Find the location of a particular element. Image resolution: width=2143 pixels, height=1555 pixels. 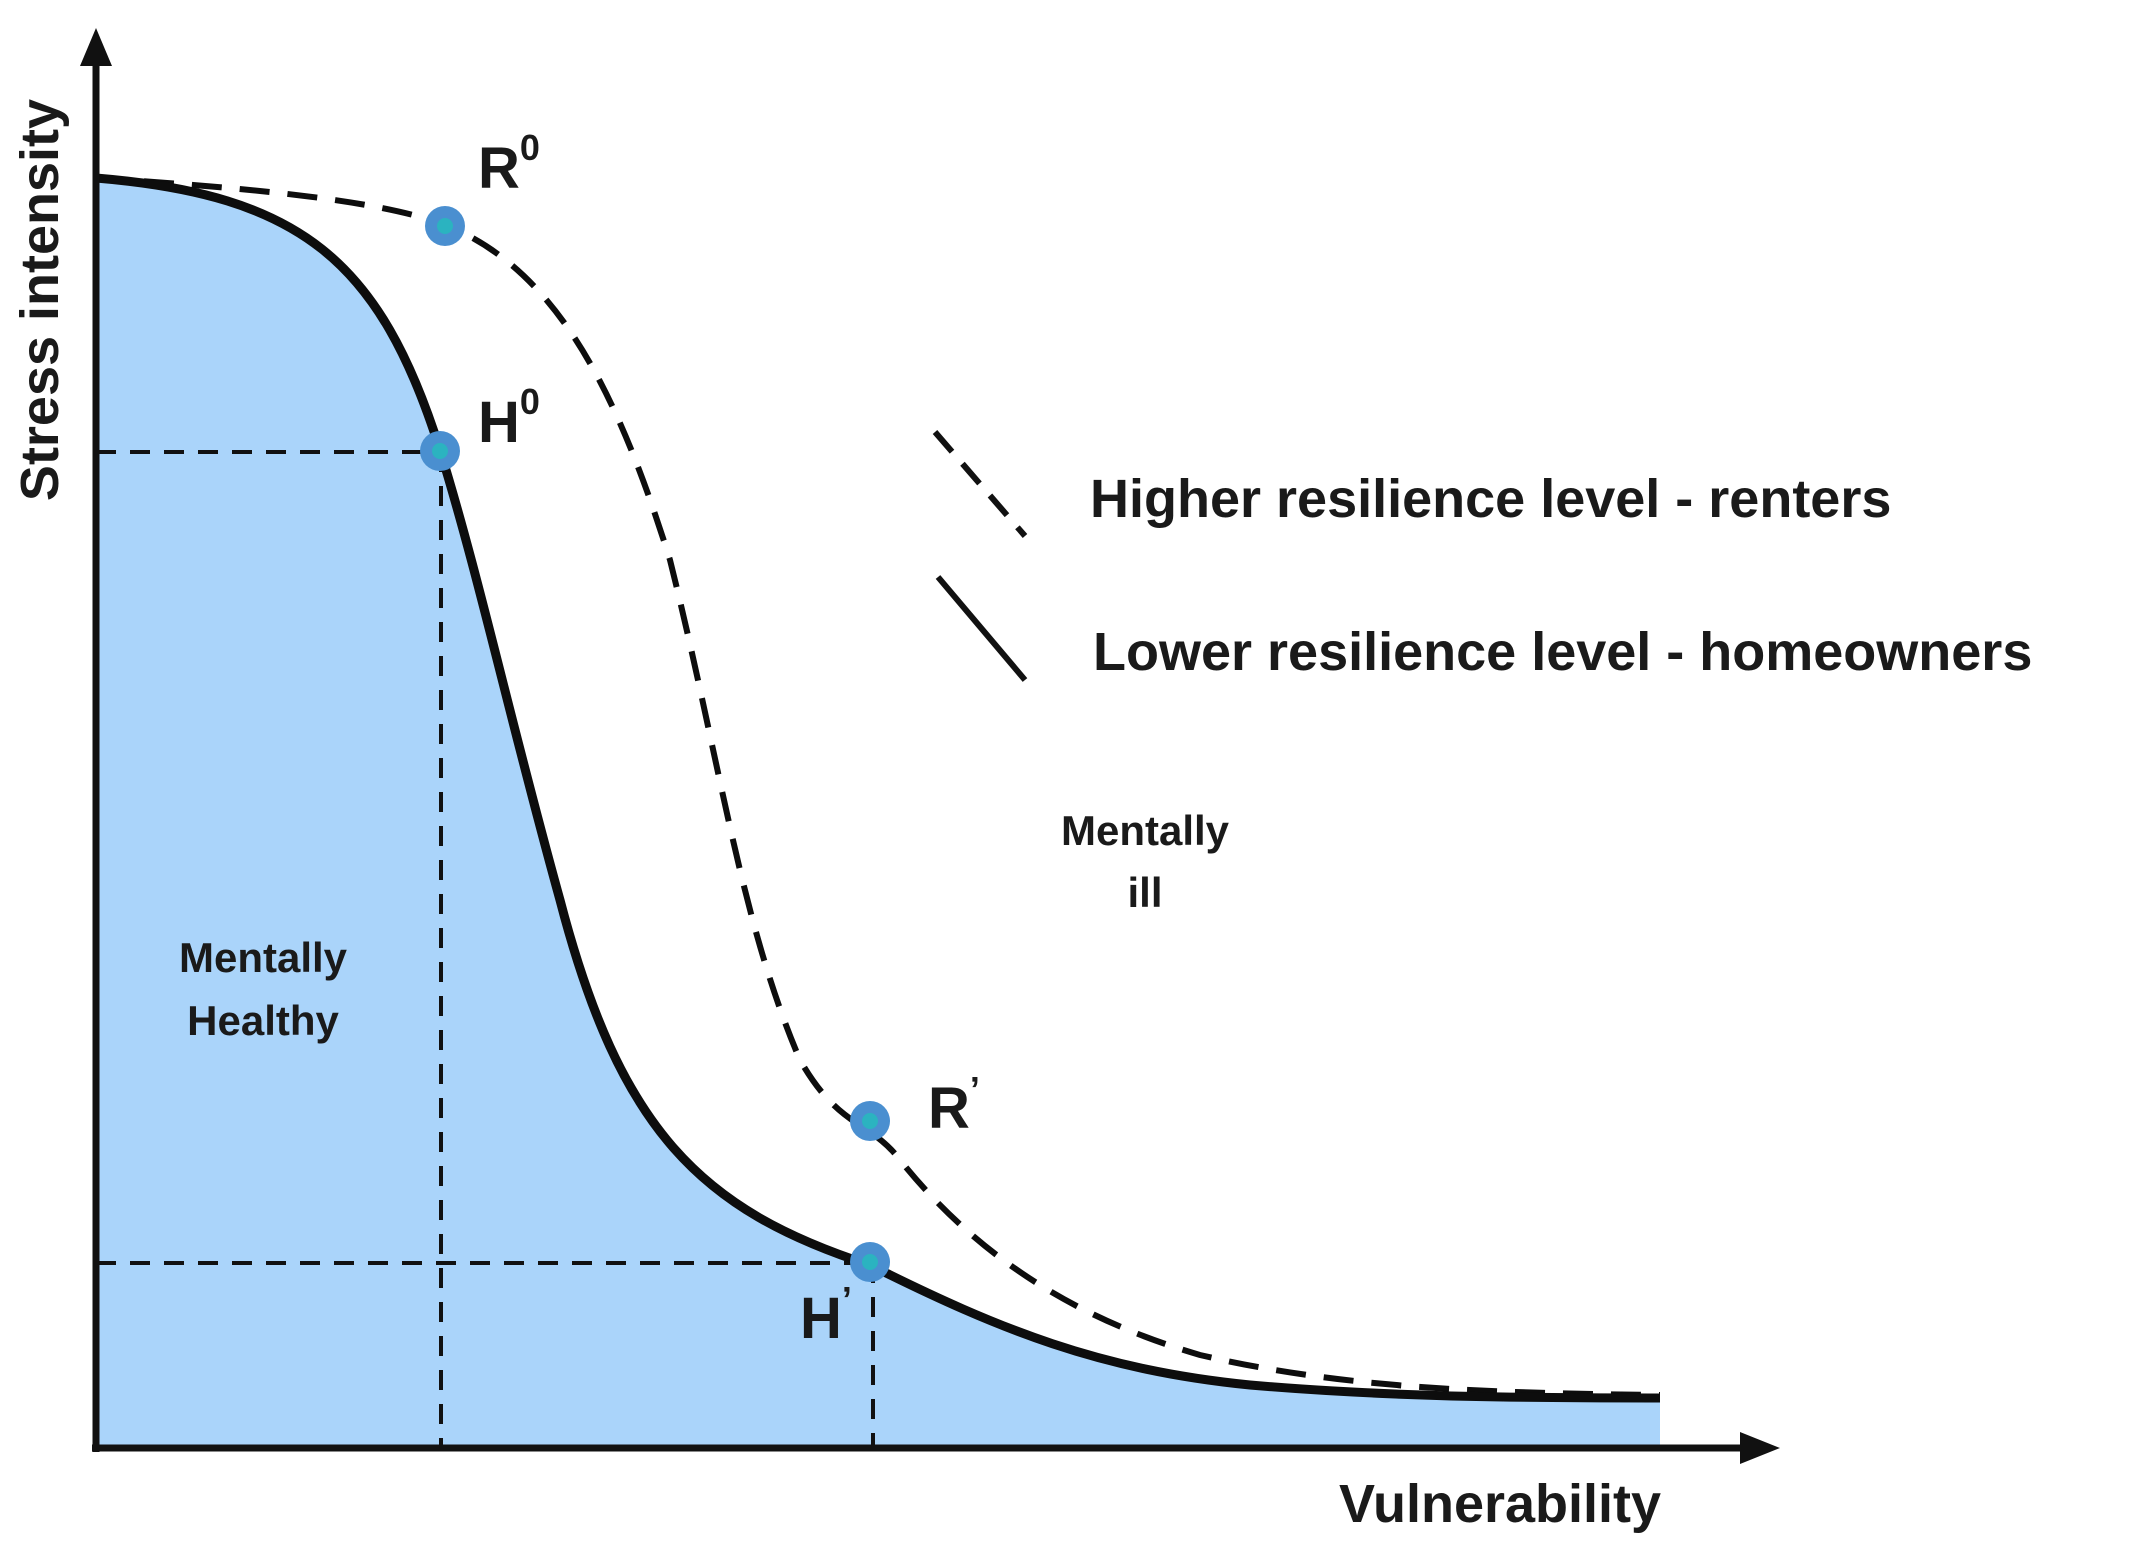

h0-label: H0 is located at coordinates (509, 418).